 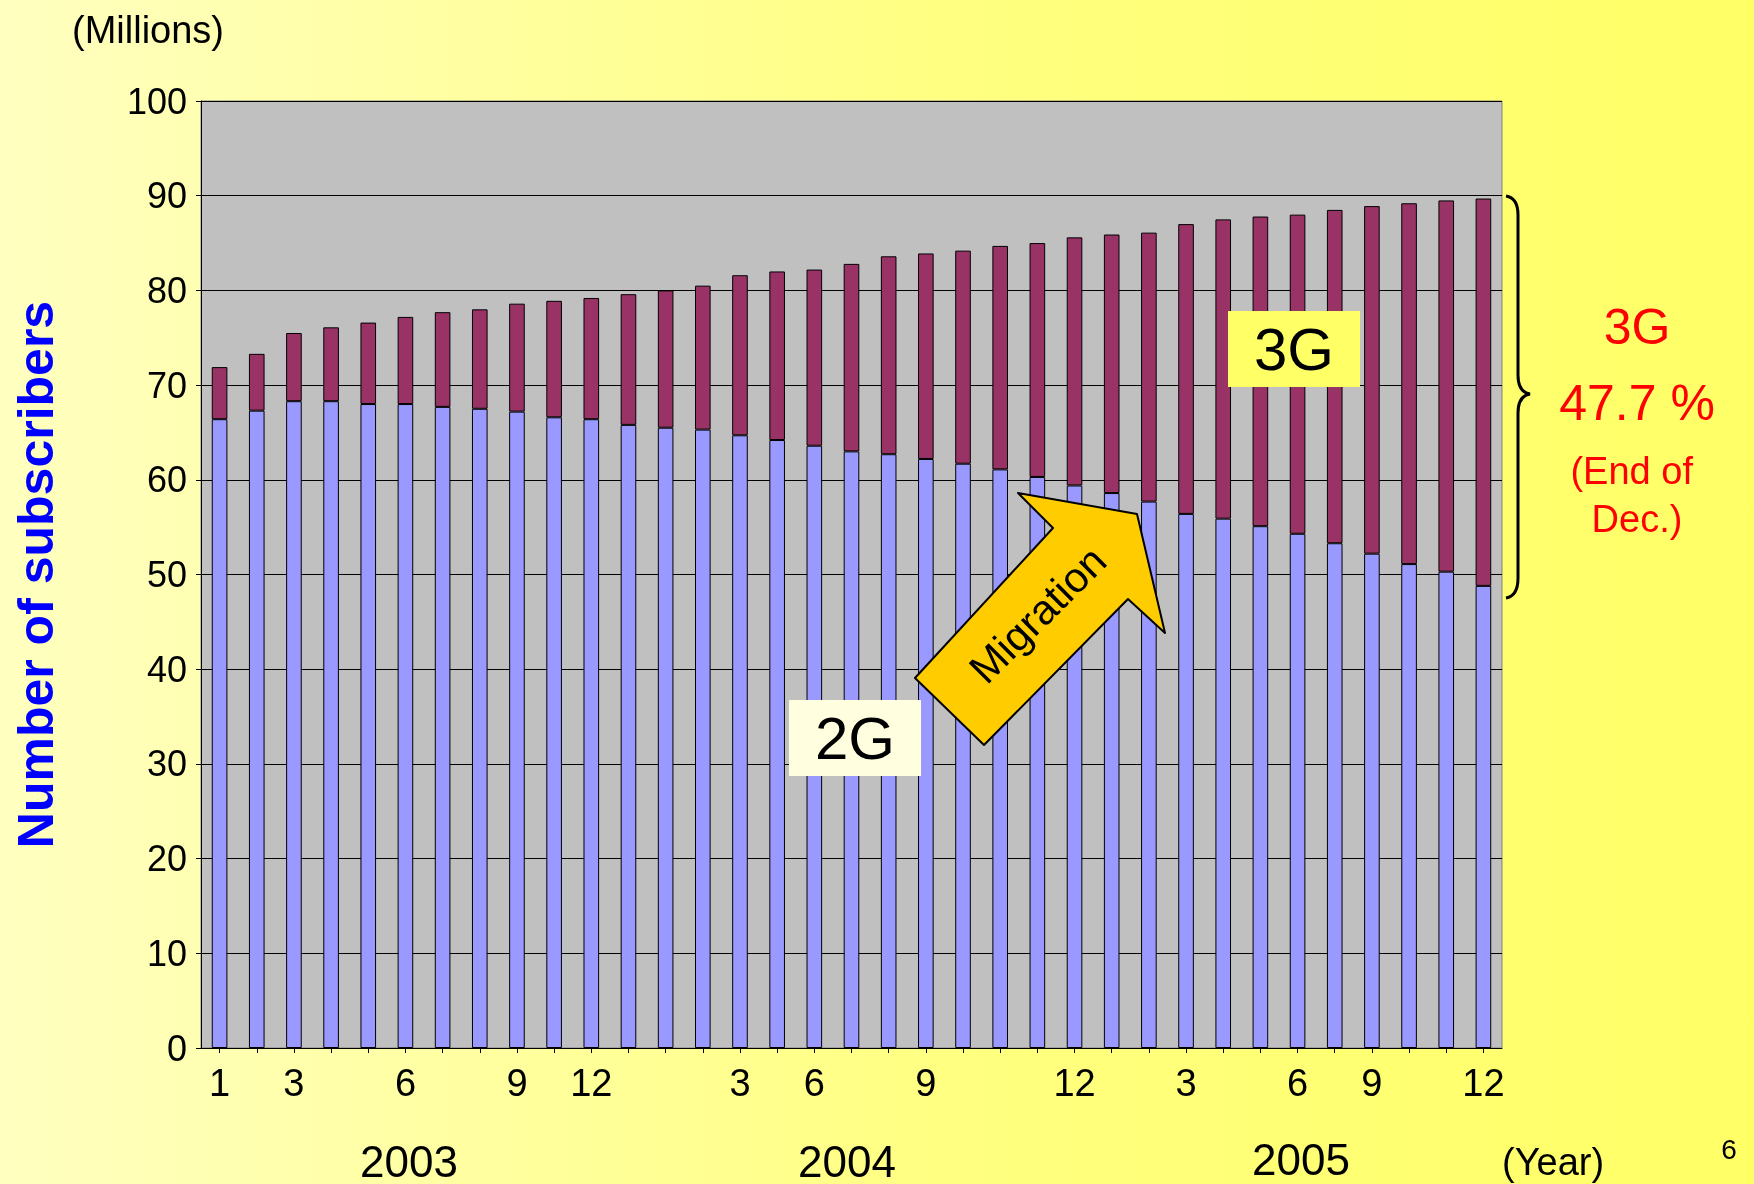 What do you see at coordinates (176, 1048) in the screenshot?
I see `y-tick-label: 0` at bounding box center [176, 1048].